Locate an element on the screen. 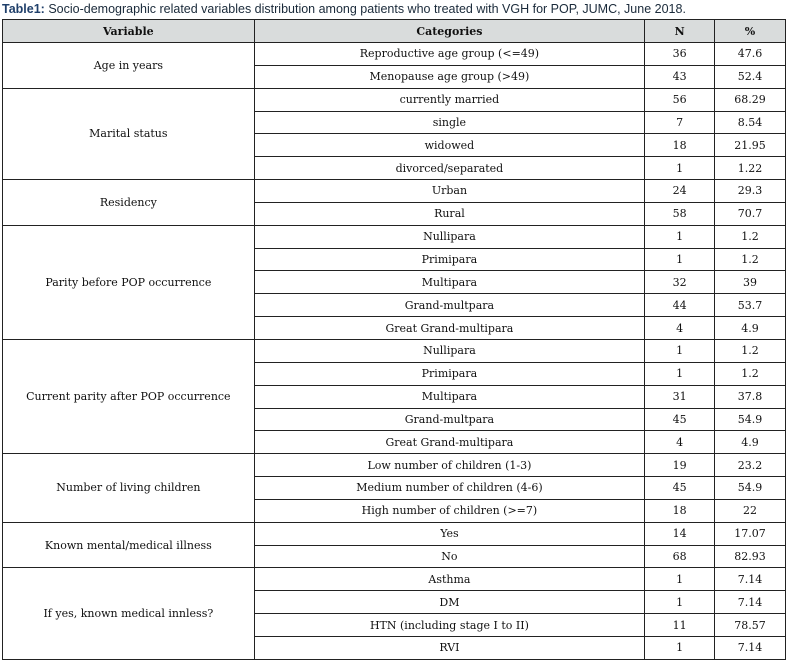  table-row: HTN (including stage I to II) 11 78.57 is located at coordinates (394, 625).